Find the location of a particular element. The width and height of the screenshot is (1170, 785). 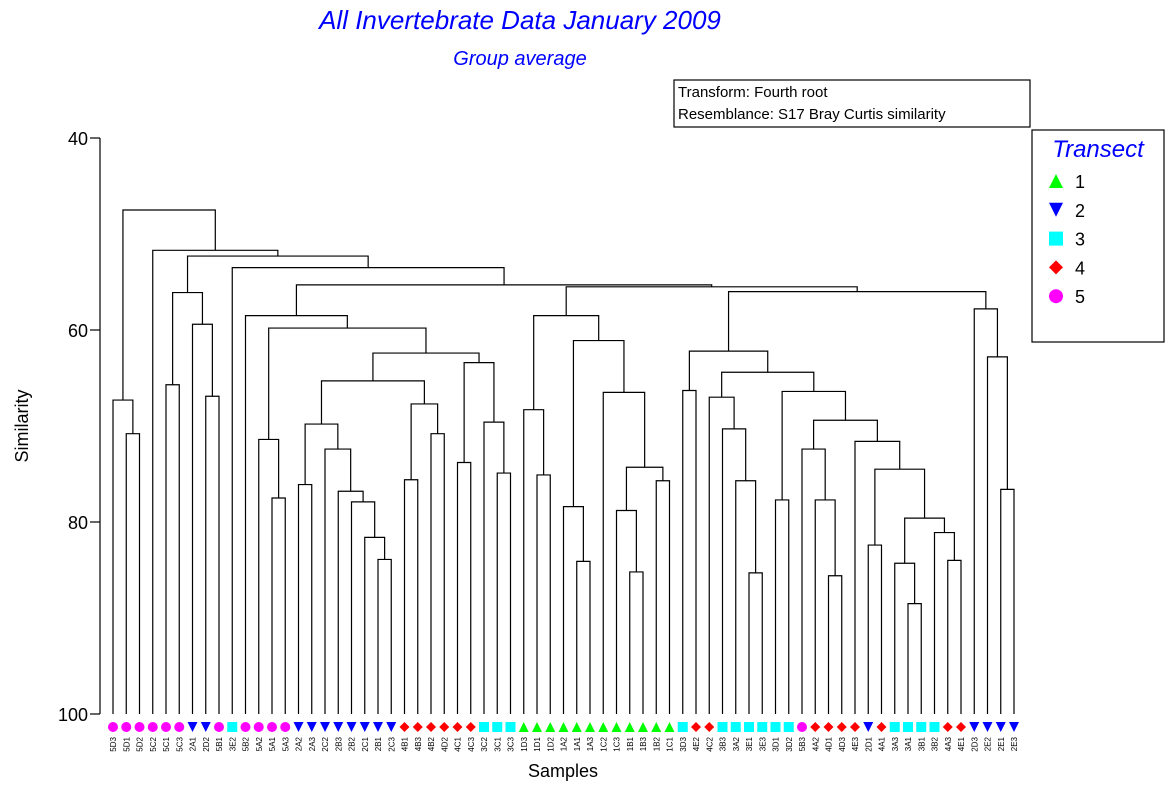

x-tick-label: 1B3 is located at coordinates (643, 743).